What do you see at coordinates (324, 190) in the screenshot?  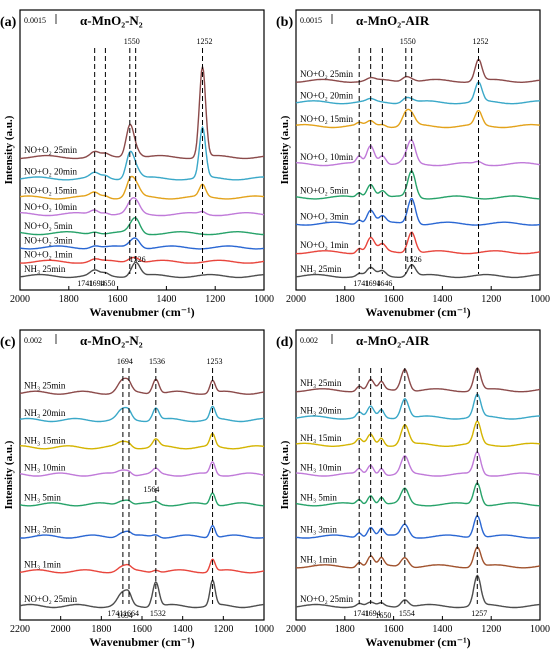 I see `series-label: NO+O₂ 5min` at bounding box center [324, 190].